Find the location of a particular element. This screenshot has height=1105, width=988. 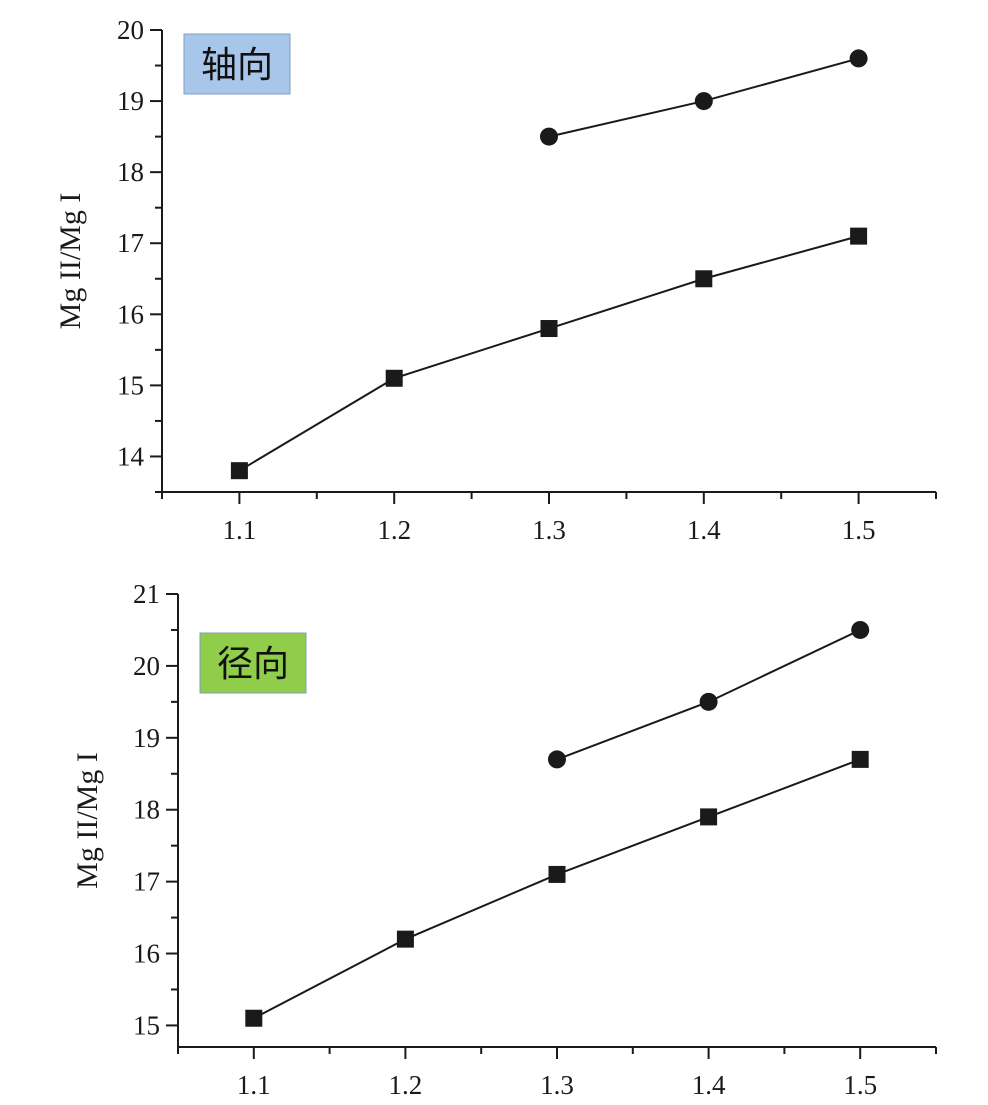

y-tick-label: 21 is located at coordinates (146, 594).